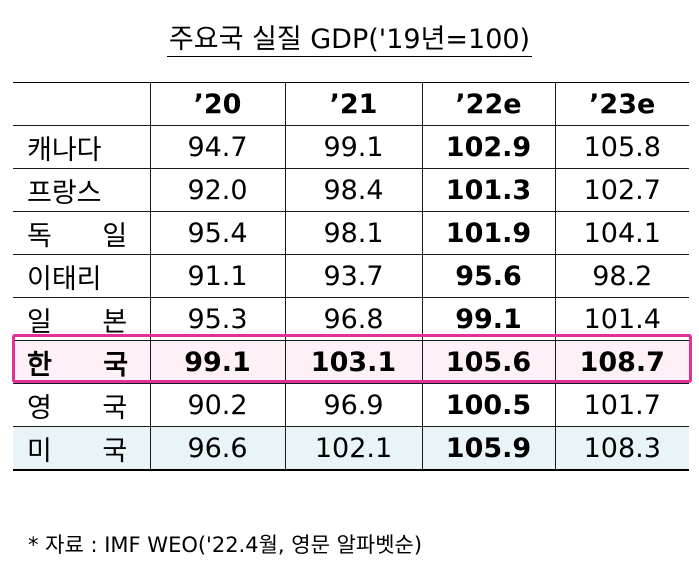 The height and width of the screenshot is (567, 699). I want to click on header-year: ’22e, so click(488, 104).